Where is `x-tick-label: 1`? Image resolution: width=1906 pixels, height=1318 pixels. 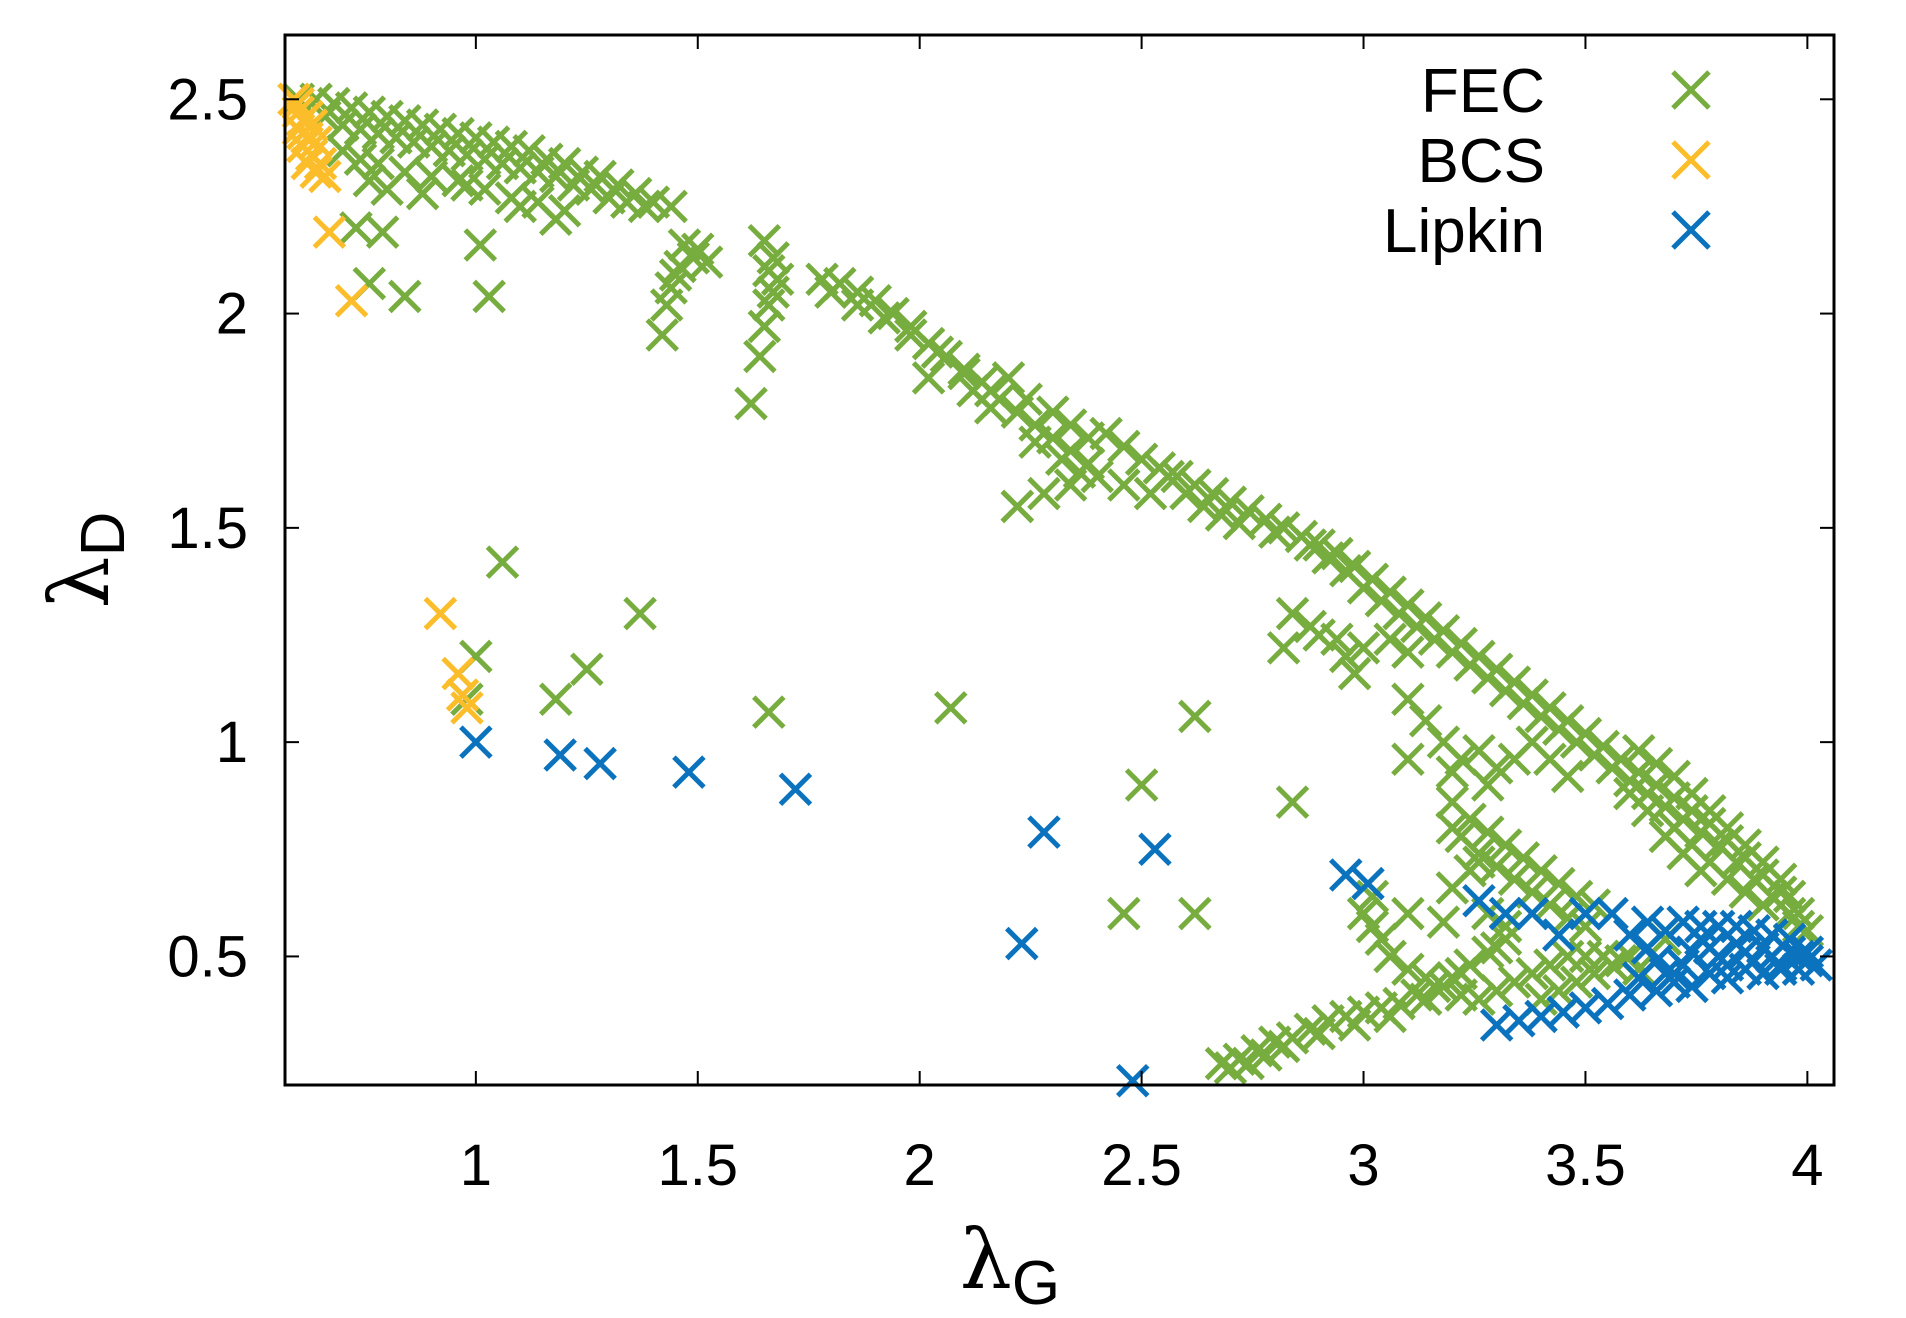
x-tick-label: 1 is located at coordinates (476, 1165).